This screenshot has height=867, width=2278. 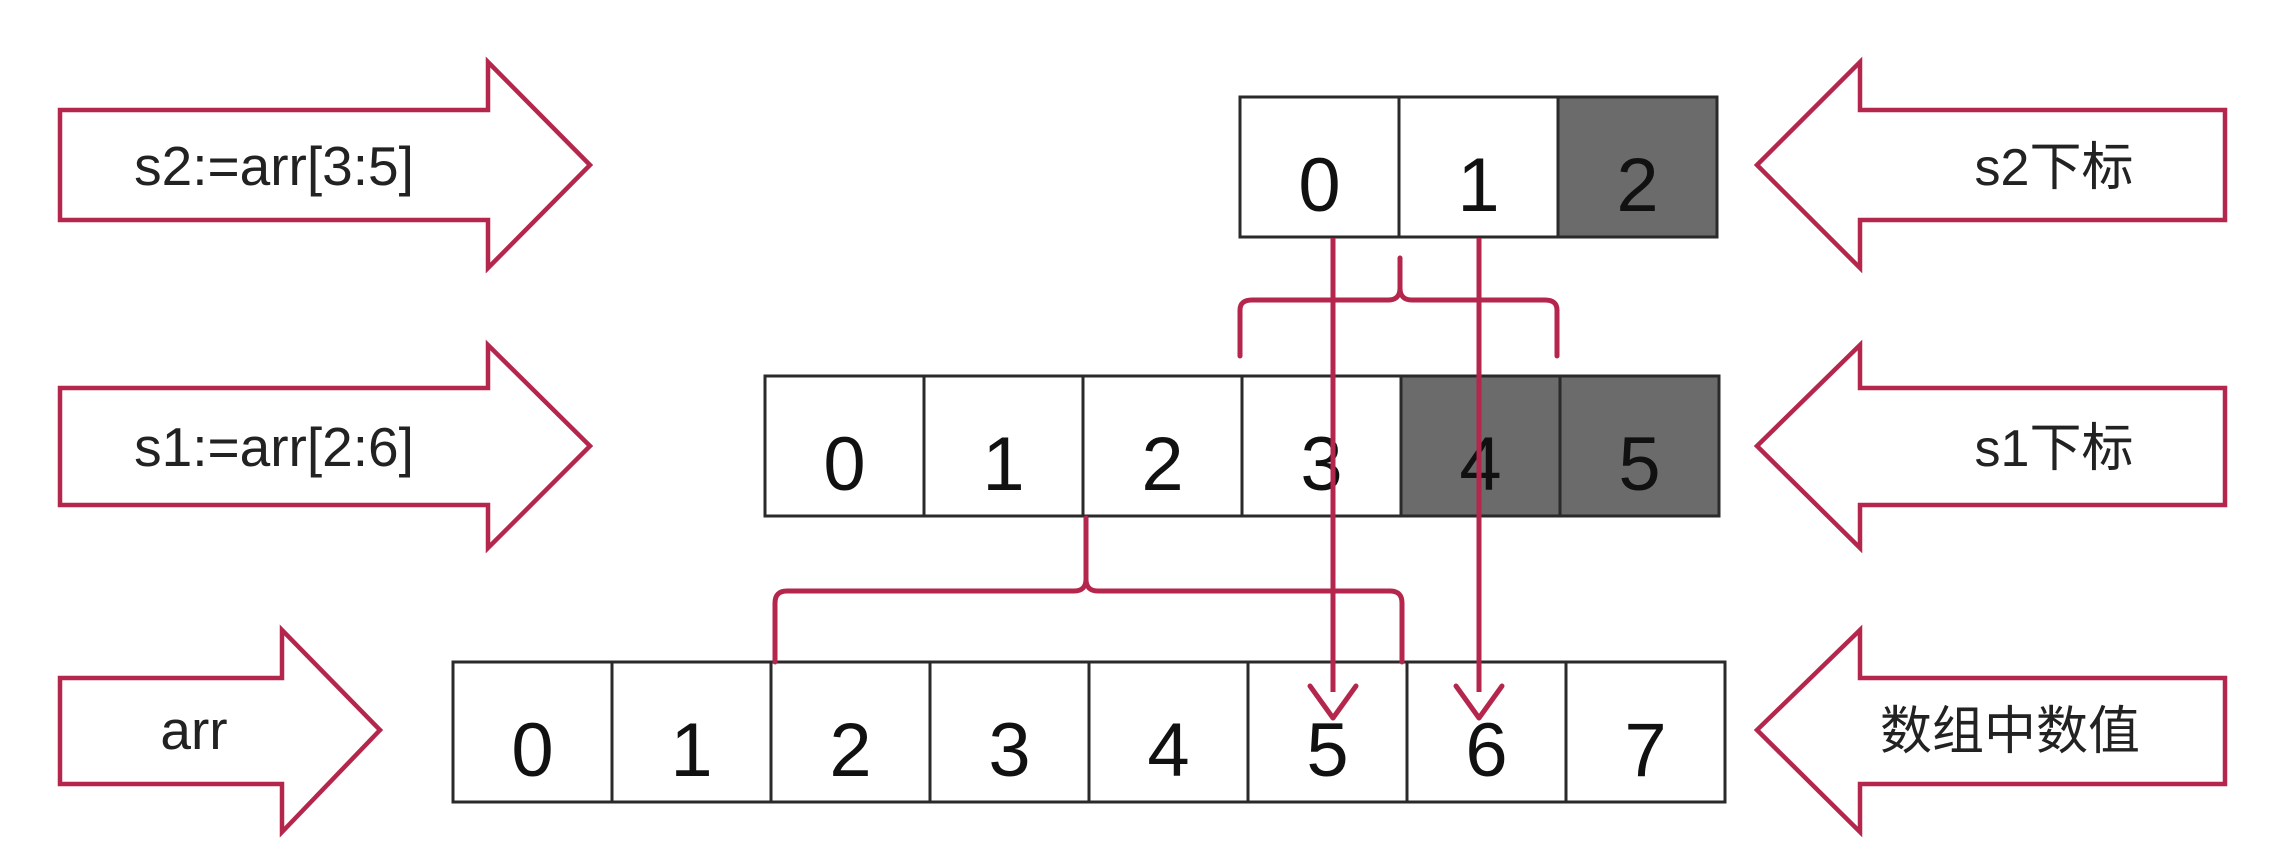 What do you see at coordinates (1088, 590) in the screenshot?
I see `brace-s1-range` at bounding box center [1088, 590].